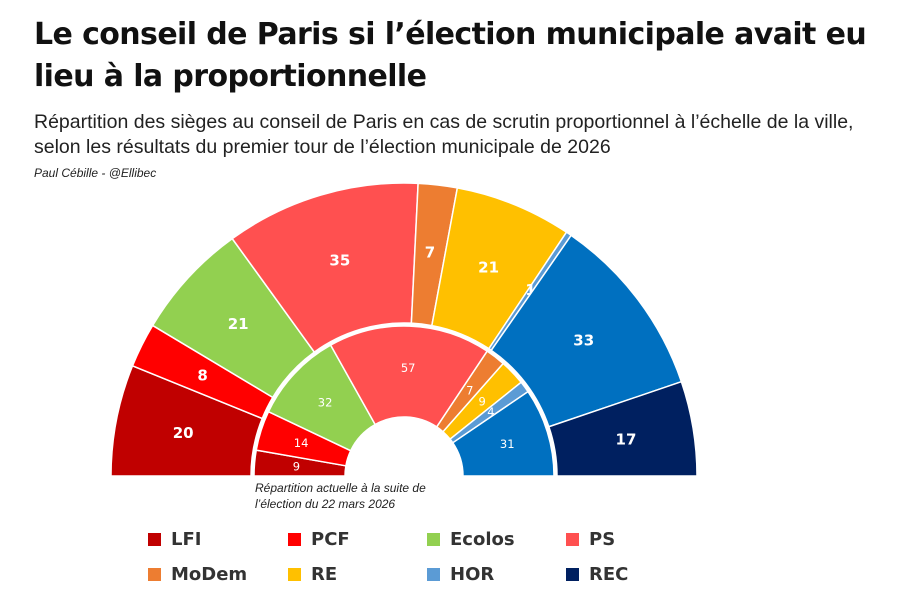 This screenshot has width=901, height=613. I want to click on legend-item-rec: REC, so click(597, 574).